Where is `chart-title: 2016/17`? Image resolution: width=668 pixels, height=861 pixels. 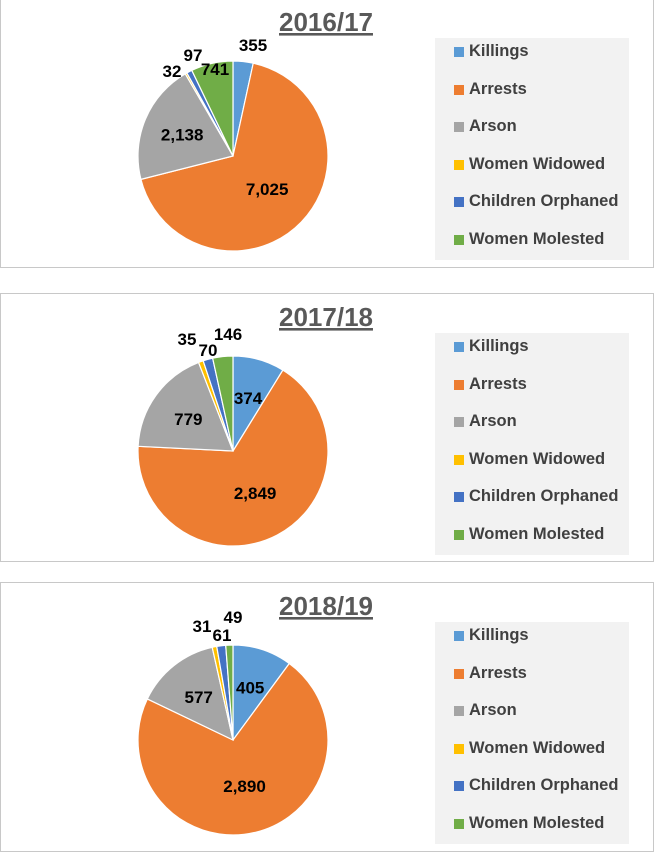 chart-title: 2016/17 is located at coordinates (326, 22).